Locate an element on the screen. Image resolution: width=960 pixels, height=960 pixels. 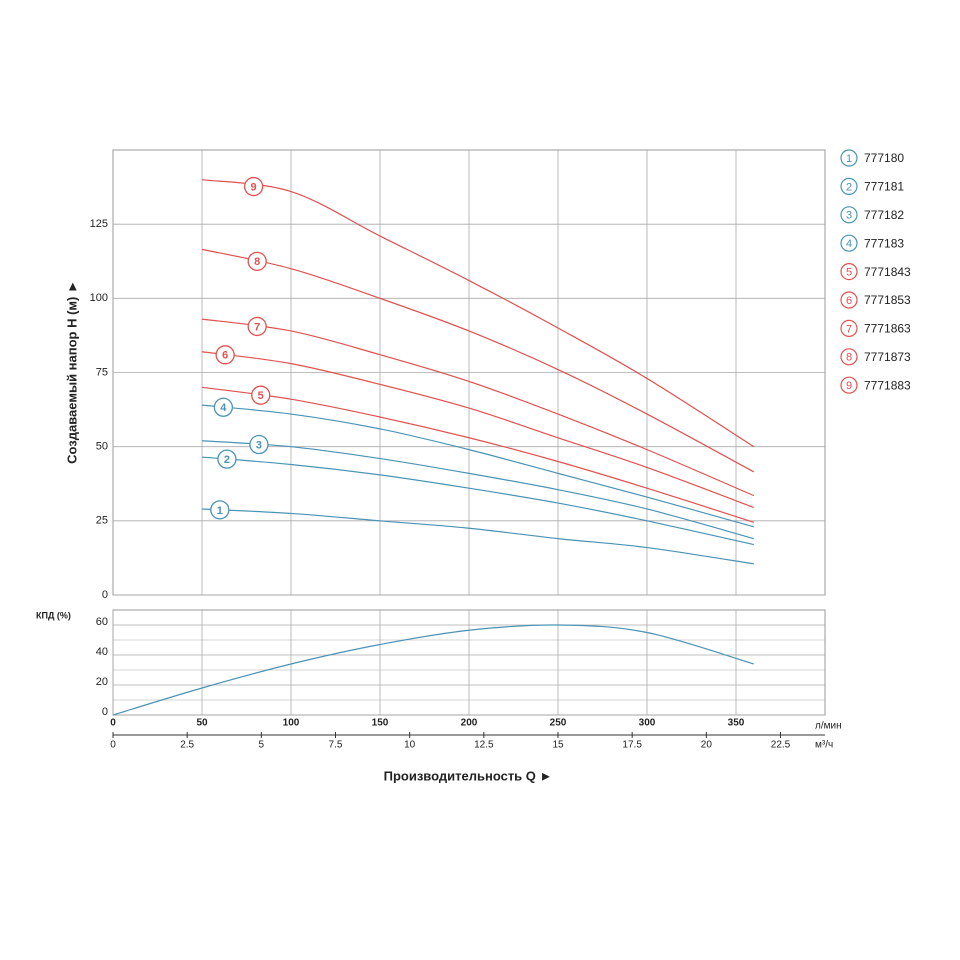
legend-marker-label: 6 is located at coordinates (849, 301).